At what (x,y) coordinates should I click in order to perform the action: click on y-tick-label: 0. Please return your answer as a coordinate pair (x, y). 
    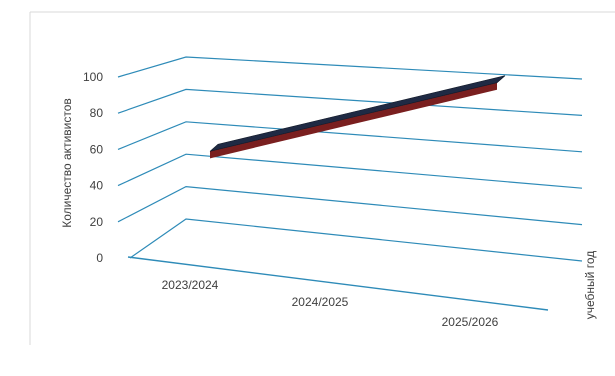
    Looking at the image, I should click on (99, 258).